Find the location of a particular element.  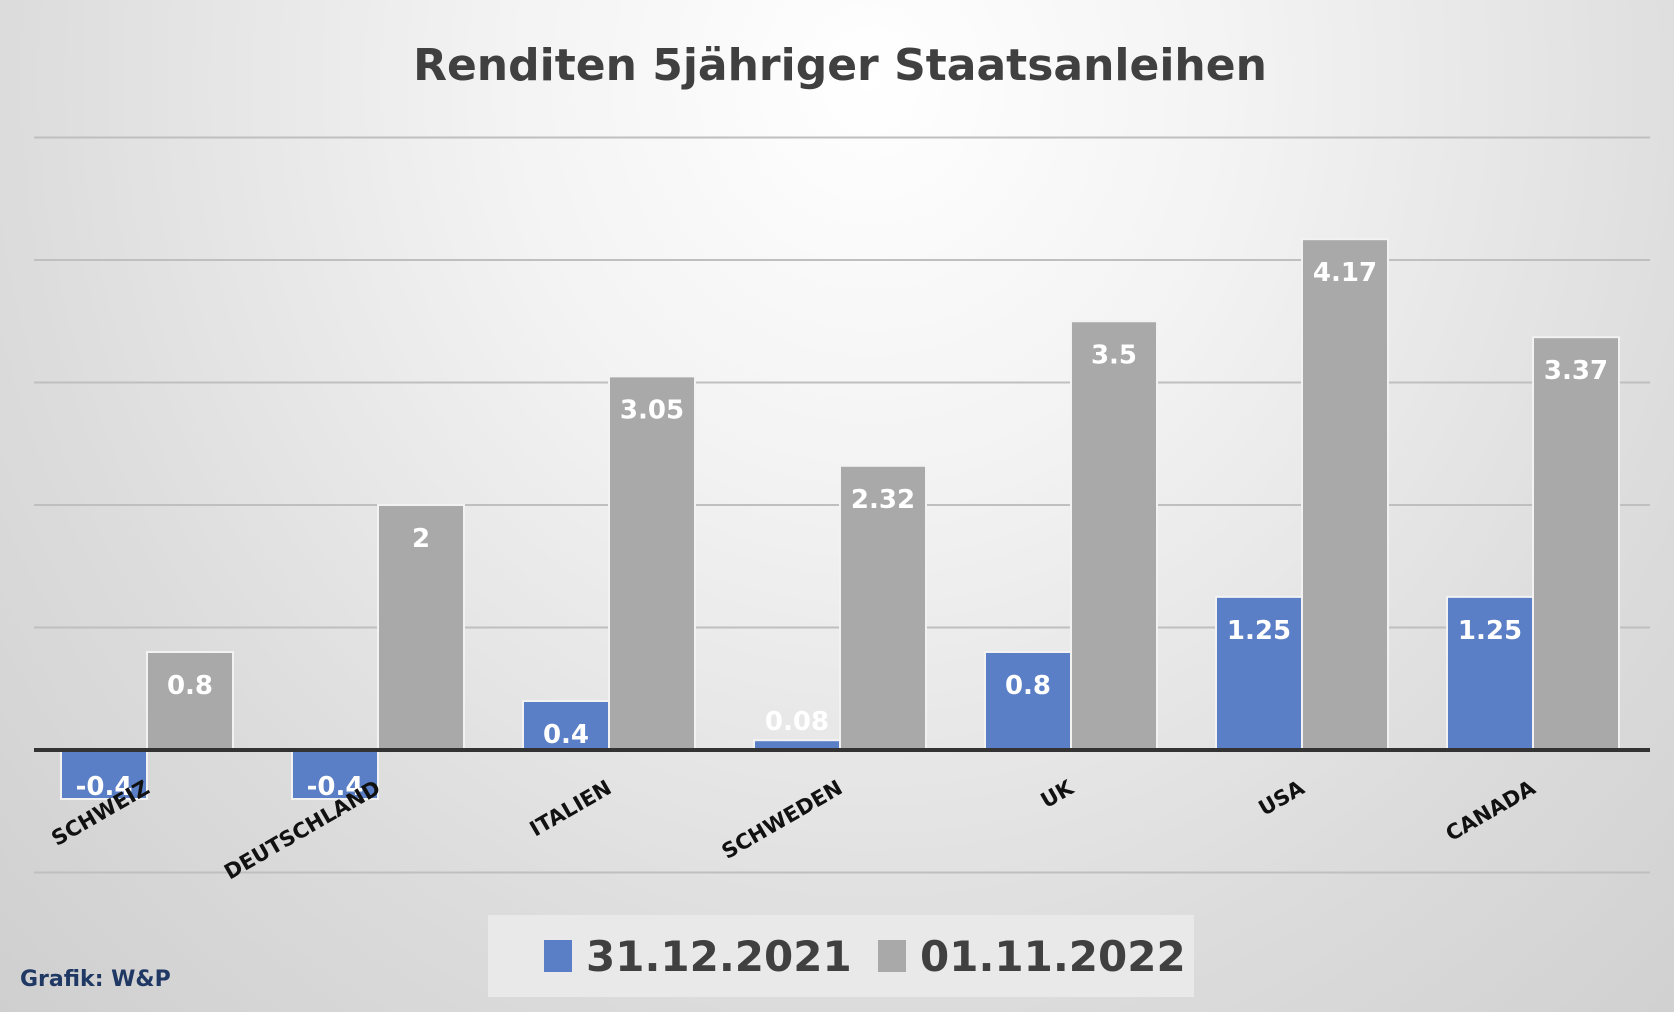

category-label-schweden: SCHWEDEN is located at coordinates (782, 820).